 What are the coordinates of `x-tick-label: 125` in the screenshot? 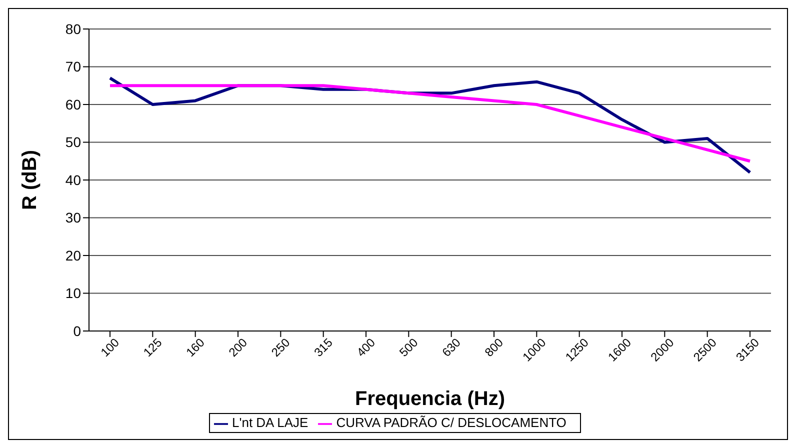 It's located at (152, 347).